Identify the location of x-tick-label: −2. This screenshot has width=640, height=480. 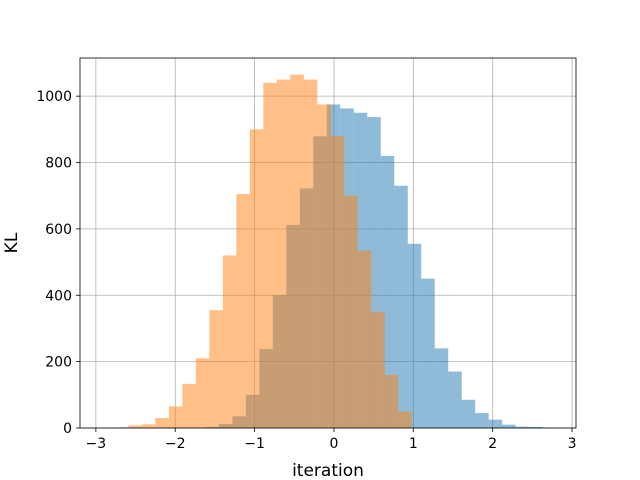
(175, 444).